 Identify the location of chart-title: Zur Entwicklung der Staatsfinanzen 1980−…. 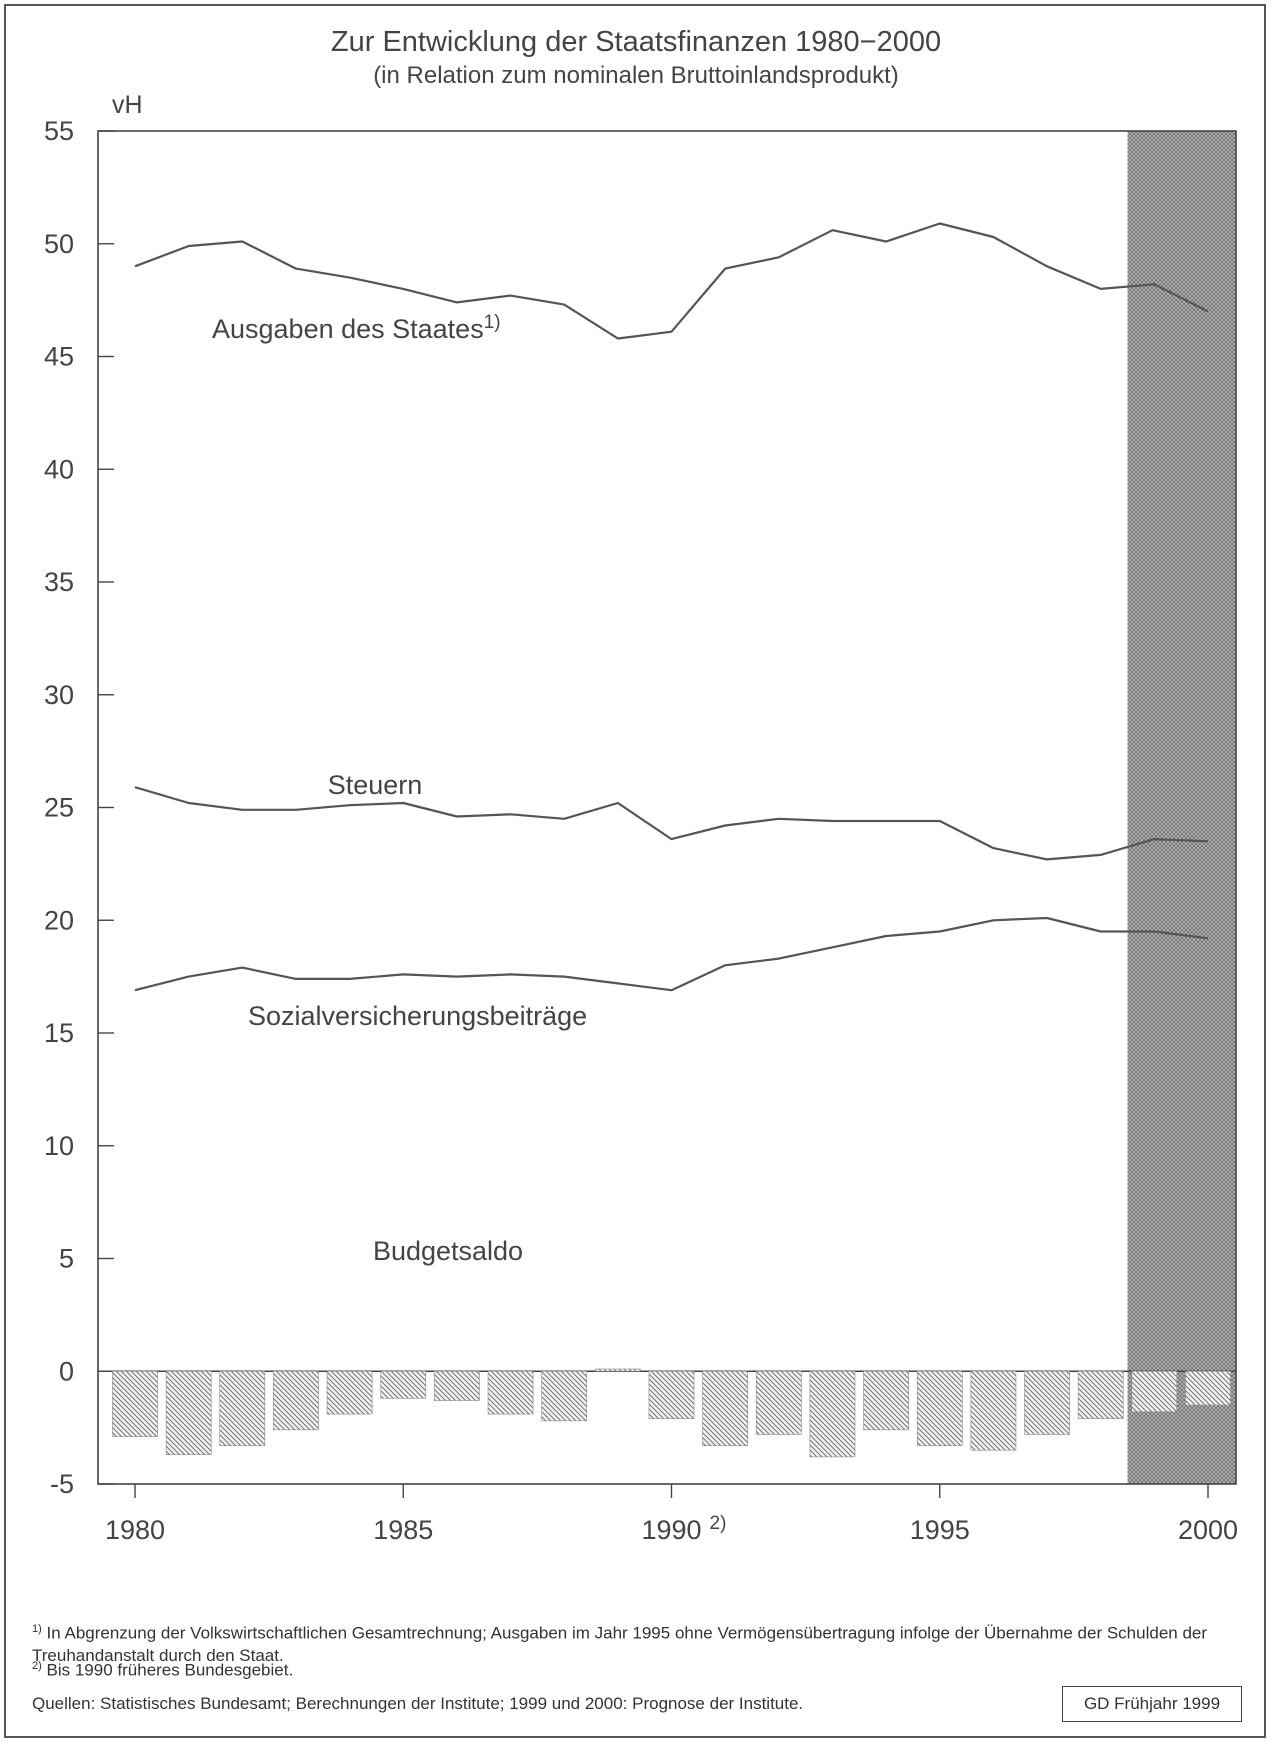
(636, 42).